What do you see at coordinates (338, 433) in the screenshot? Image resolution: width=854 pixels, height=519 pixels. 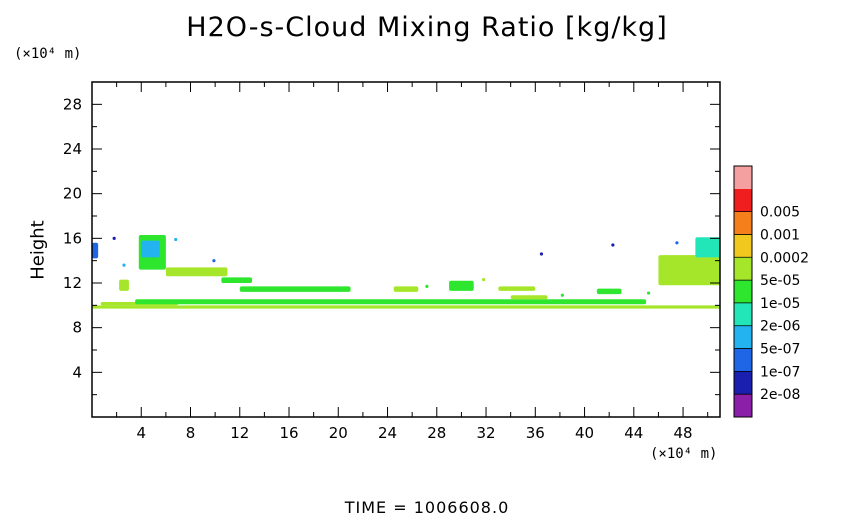 I see `x-tick-label: 20` at bounding box center [338, 433].